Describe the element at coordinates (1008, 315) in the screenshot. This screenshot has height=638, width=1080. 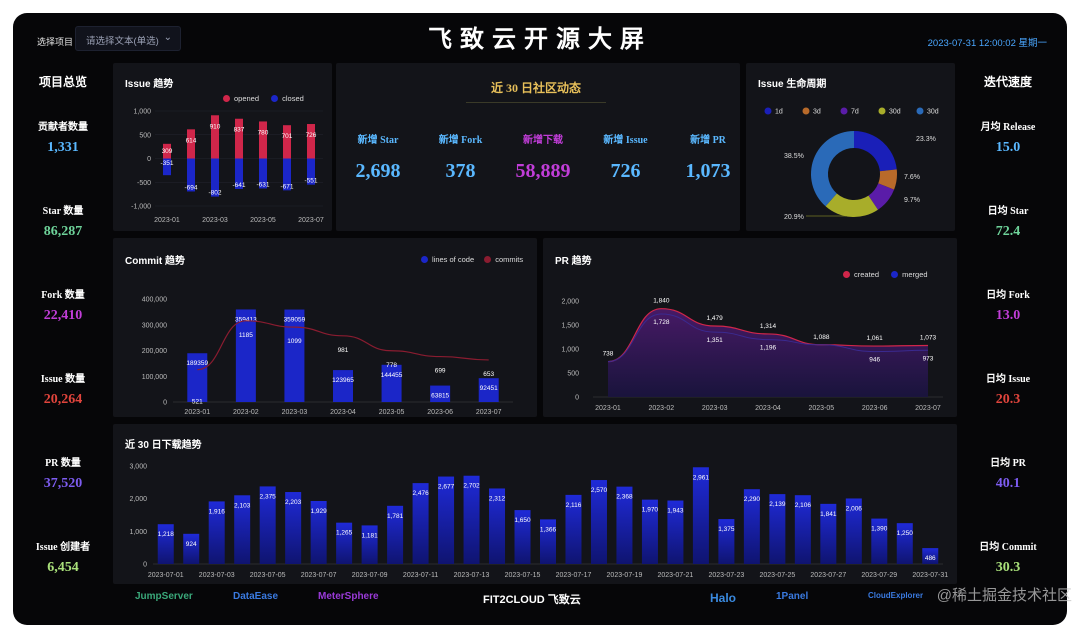
I see `right-stat-value: 13.0` at that location.